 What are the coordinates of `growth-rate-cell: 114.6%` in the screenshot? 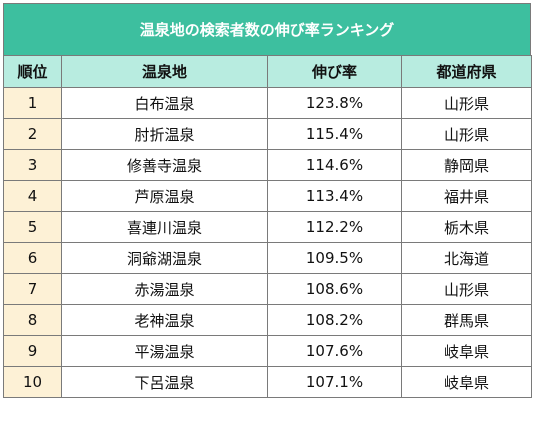 It's located at (334, 165).